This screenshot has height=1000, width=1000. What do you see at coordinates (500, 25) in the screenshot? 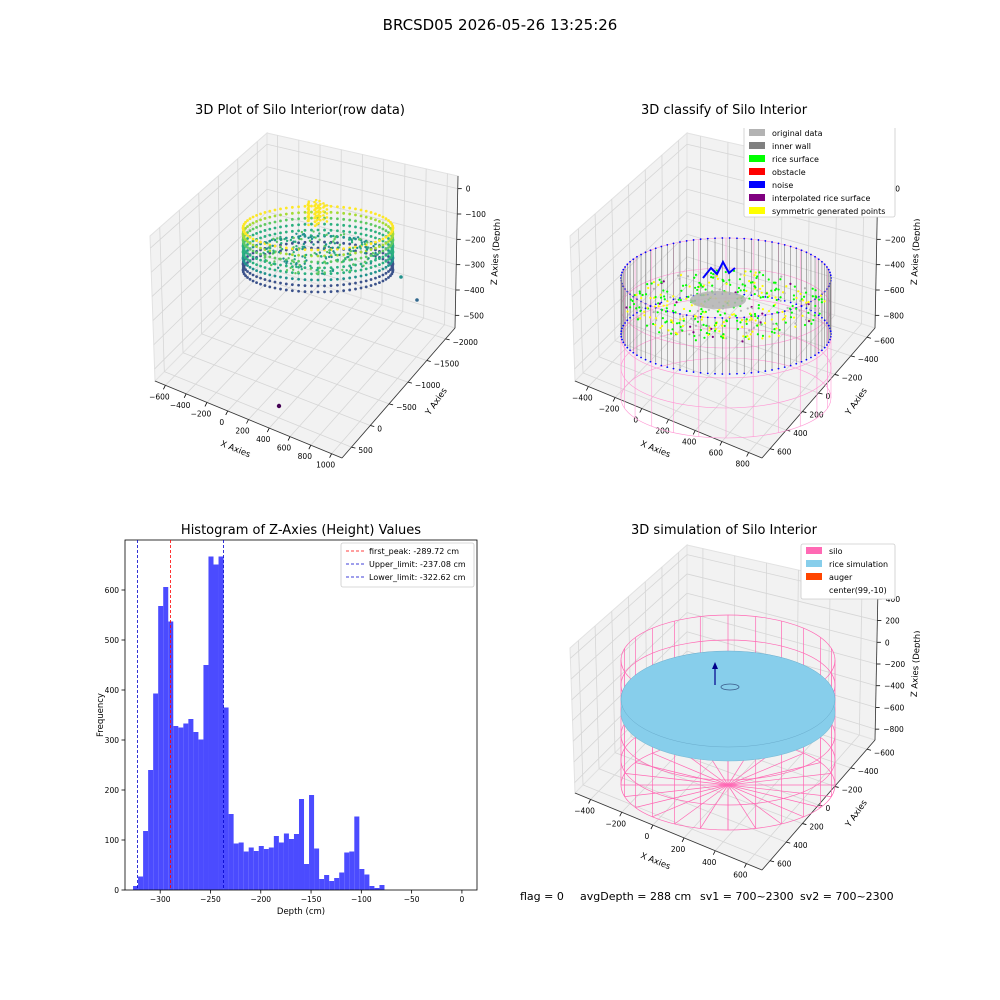
I see `figure-title: BRCSD05 2026-05-26 13:25:26` at bounding box center [500, 25].